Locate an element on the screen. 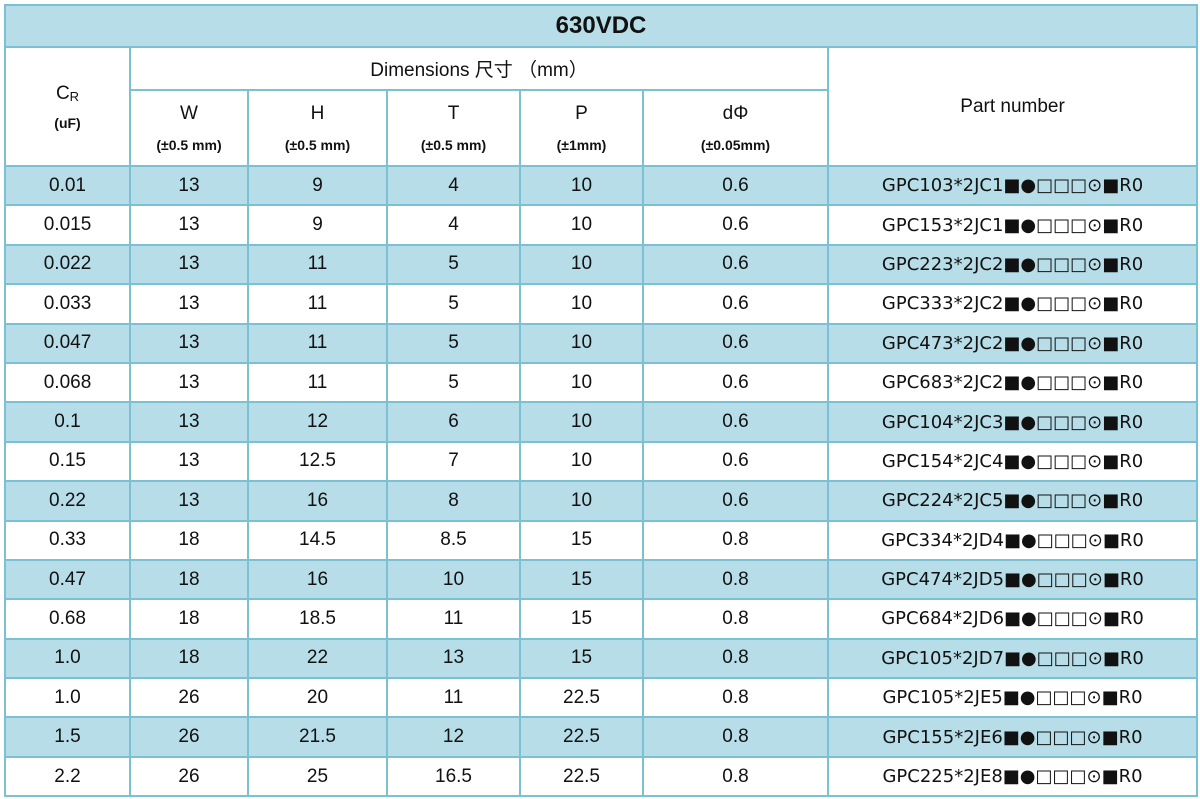  part-number-cell: GPC155*2JE6■●□□□⊙■R0 is located at coordinates (1012, 737).